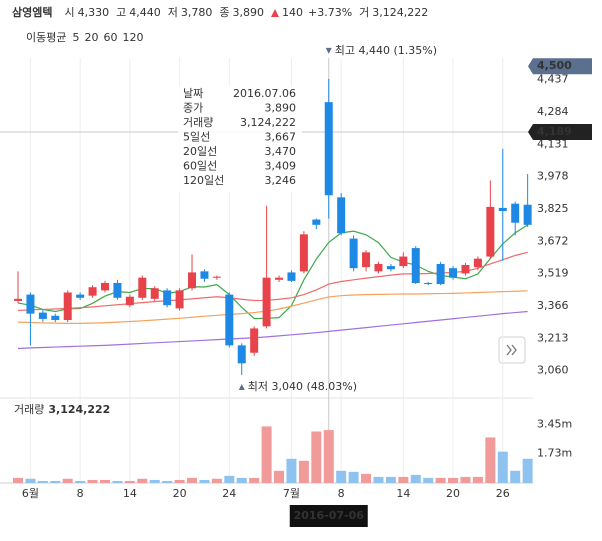  I want to click on y-tick-label: 4,437, so click(553, 79).